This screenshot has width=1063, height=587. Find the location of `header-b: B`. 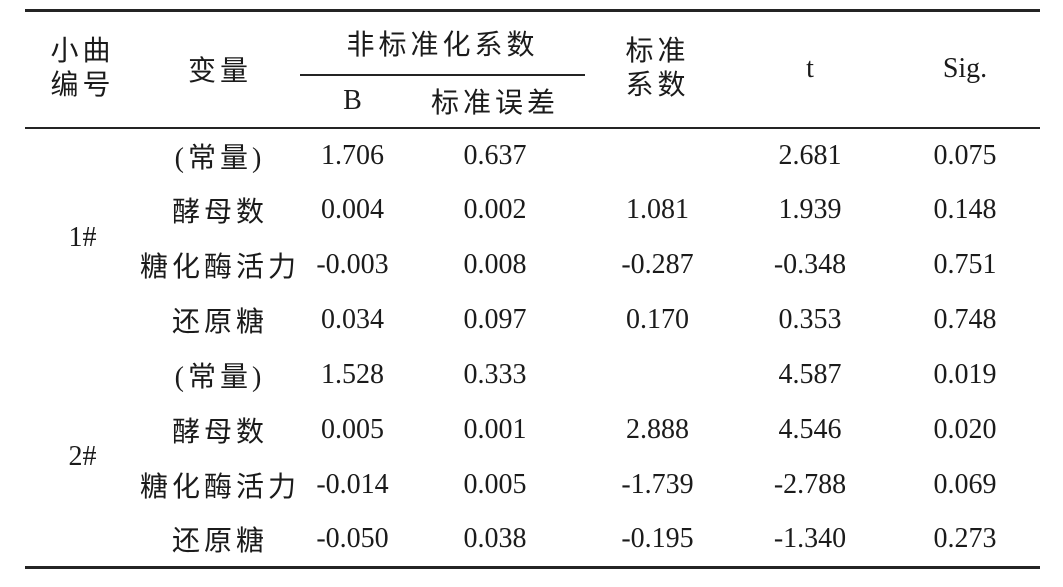

header-b: B is located at coordinates (352, 100).